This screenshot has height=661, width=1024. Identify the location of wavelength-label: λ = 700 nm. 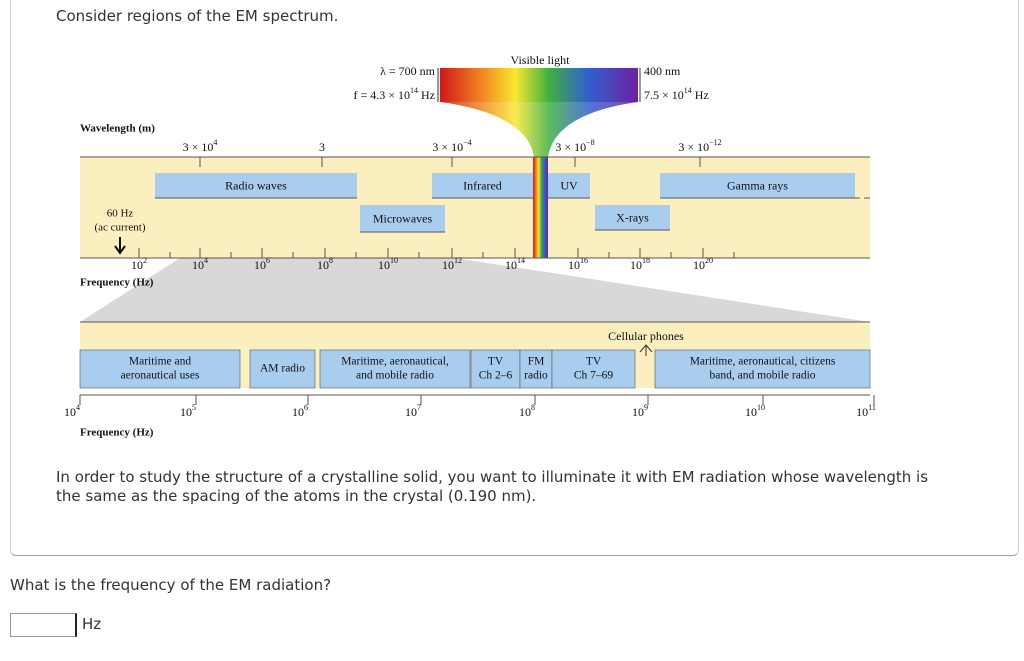
(408, 71).